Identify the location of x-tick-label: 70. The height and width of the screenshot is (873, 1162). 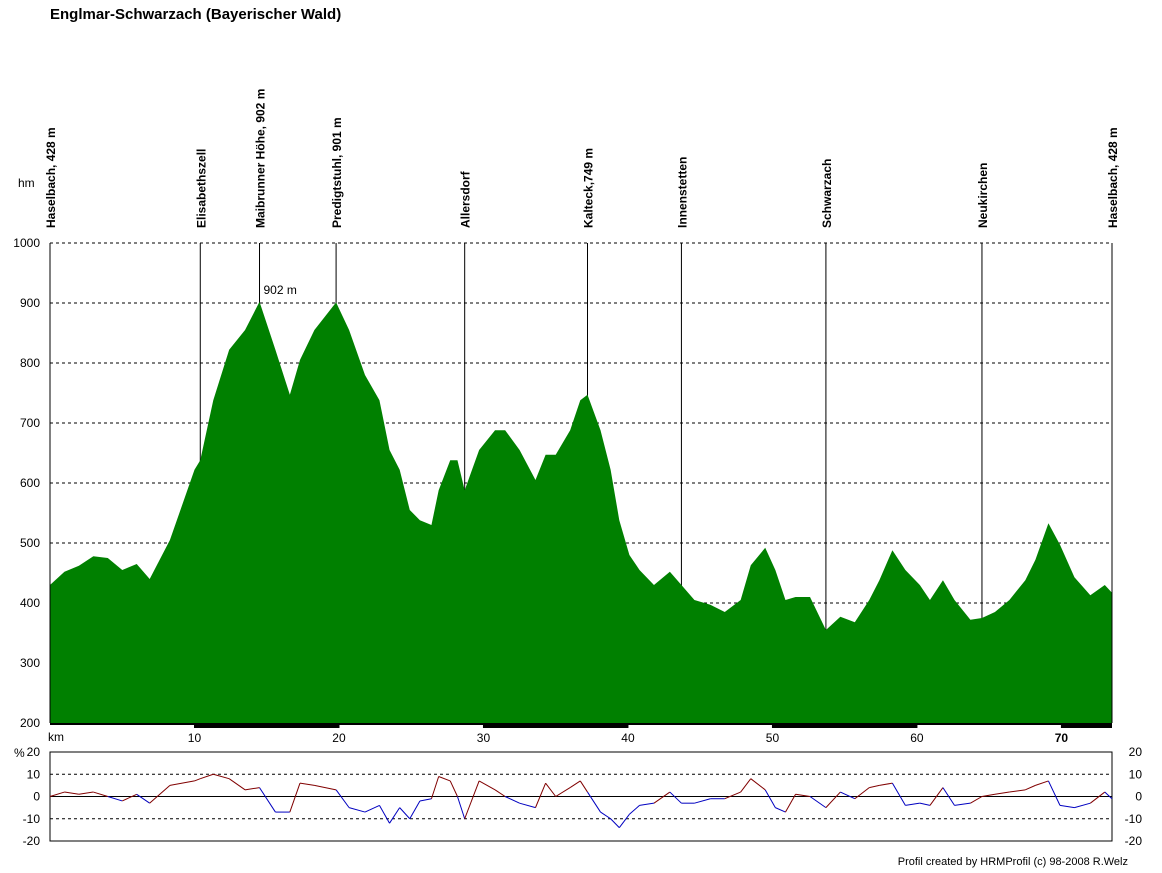
(1062, 738).